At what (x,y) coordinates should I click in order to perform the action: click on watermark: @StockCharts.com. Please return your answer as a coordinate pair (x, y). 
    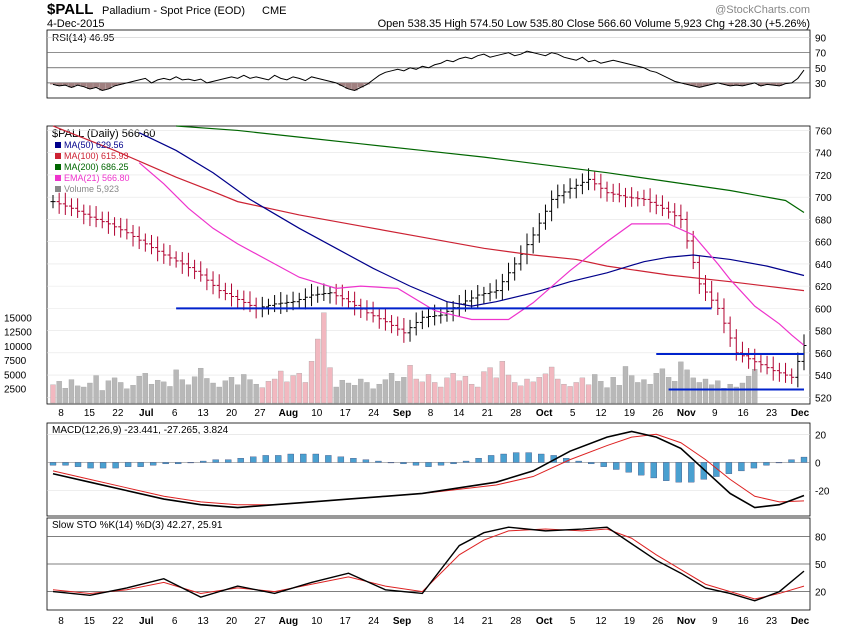
    Looking at the image, I should click on (762, 10).